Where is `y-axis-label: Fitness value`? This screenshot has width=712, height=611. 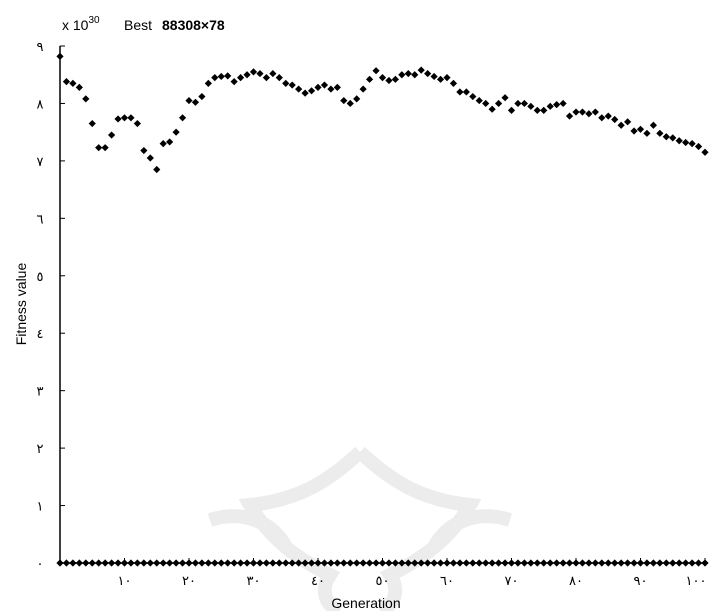 y-axis-label: Fitness value is located at coordinates (21, 304).